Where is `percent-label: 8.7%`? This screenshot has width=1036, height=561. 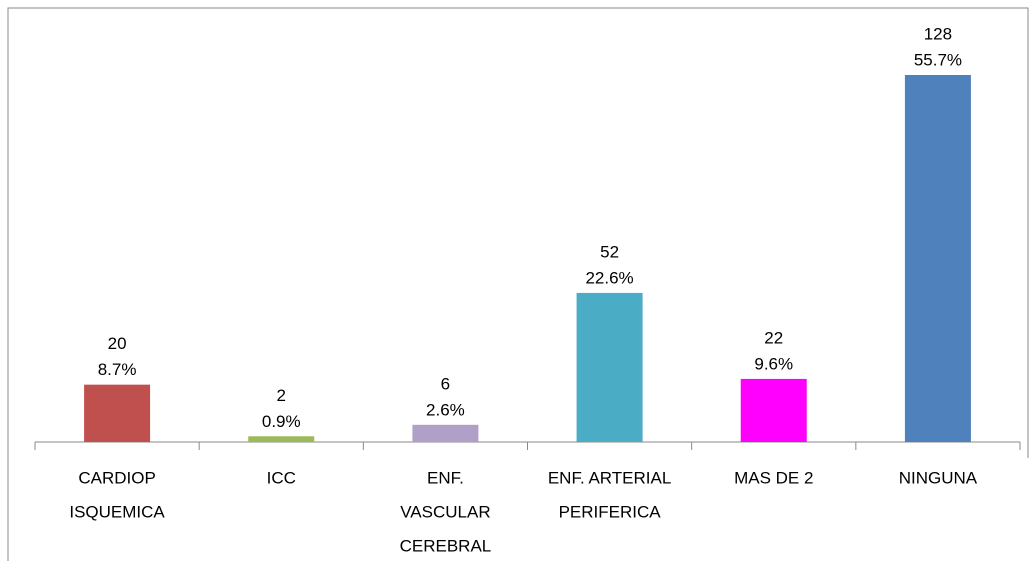
percent-label: 8.7% is located at coordinates (117, 369).